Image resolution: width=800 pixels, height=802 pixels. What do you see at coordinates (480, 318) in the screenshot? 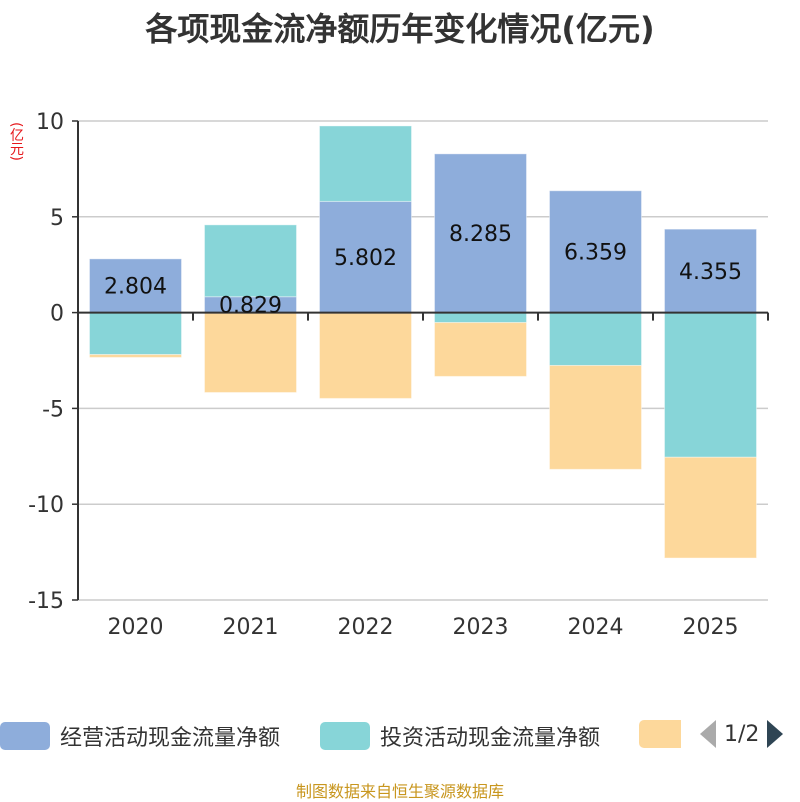
I see `bar-2023-series1` at bounding box center [480, 318].